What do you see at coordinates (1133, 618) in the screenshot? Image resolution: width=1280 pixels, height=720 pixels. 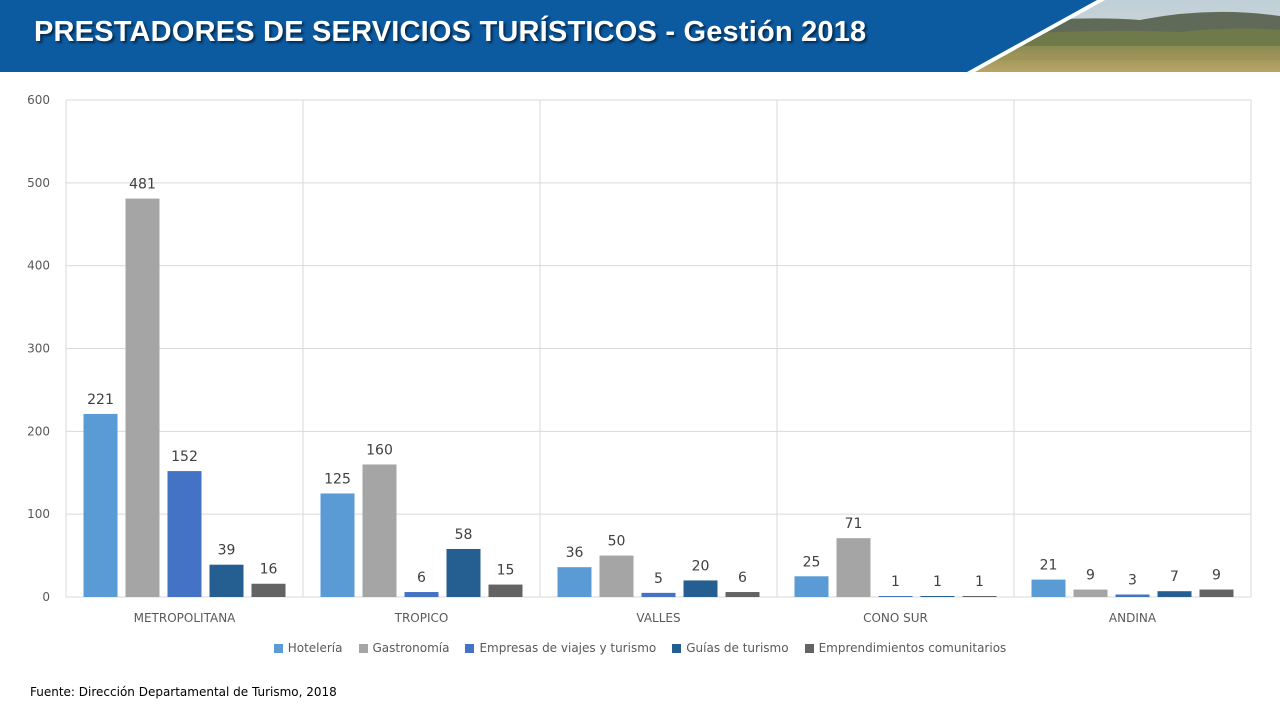 I see `category-label: ANDINA` at bounding box center [1133, 618].